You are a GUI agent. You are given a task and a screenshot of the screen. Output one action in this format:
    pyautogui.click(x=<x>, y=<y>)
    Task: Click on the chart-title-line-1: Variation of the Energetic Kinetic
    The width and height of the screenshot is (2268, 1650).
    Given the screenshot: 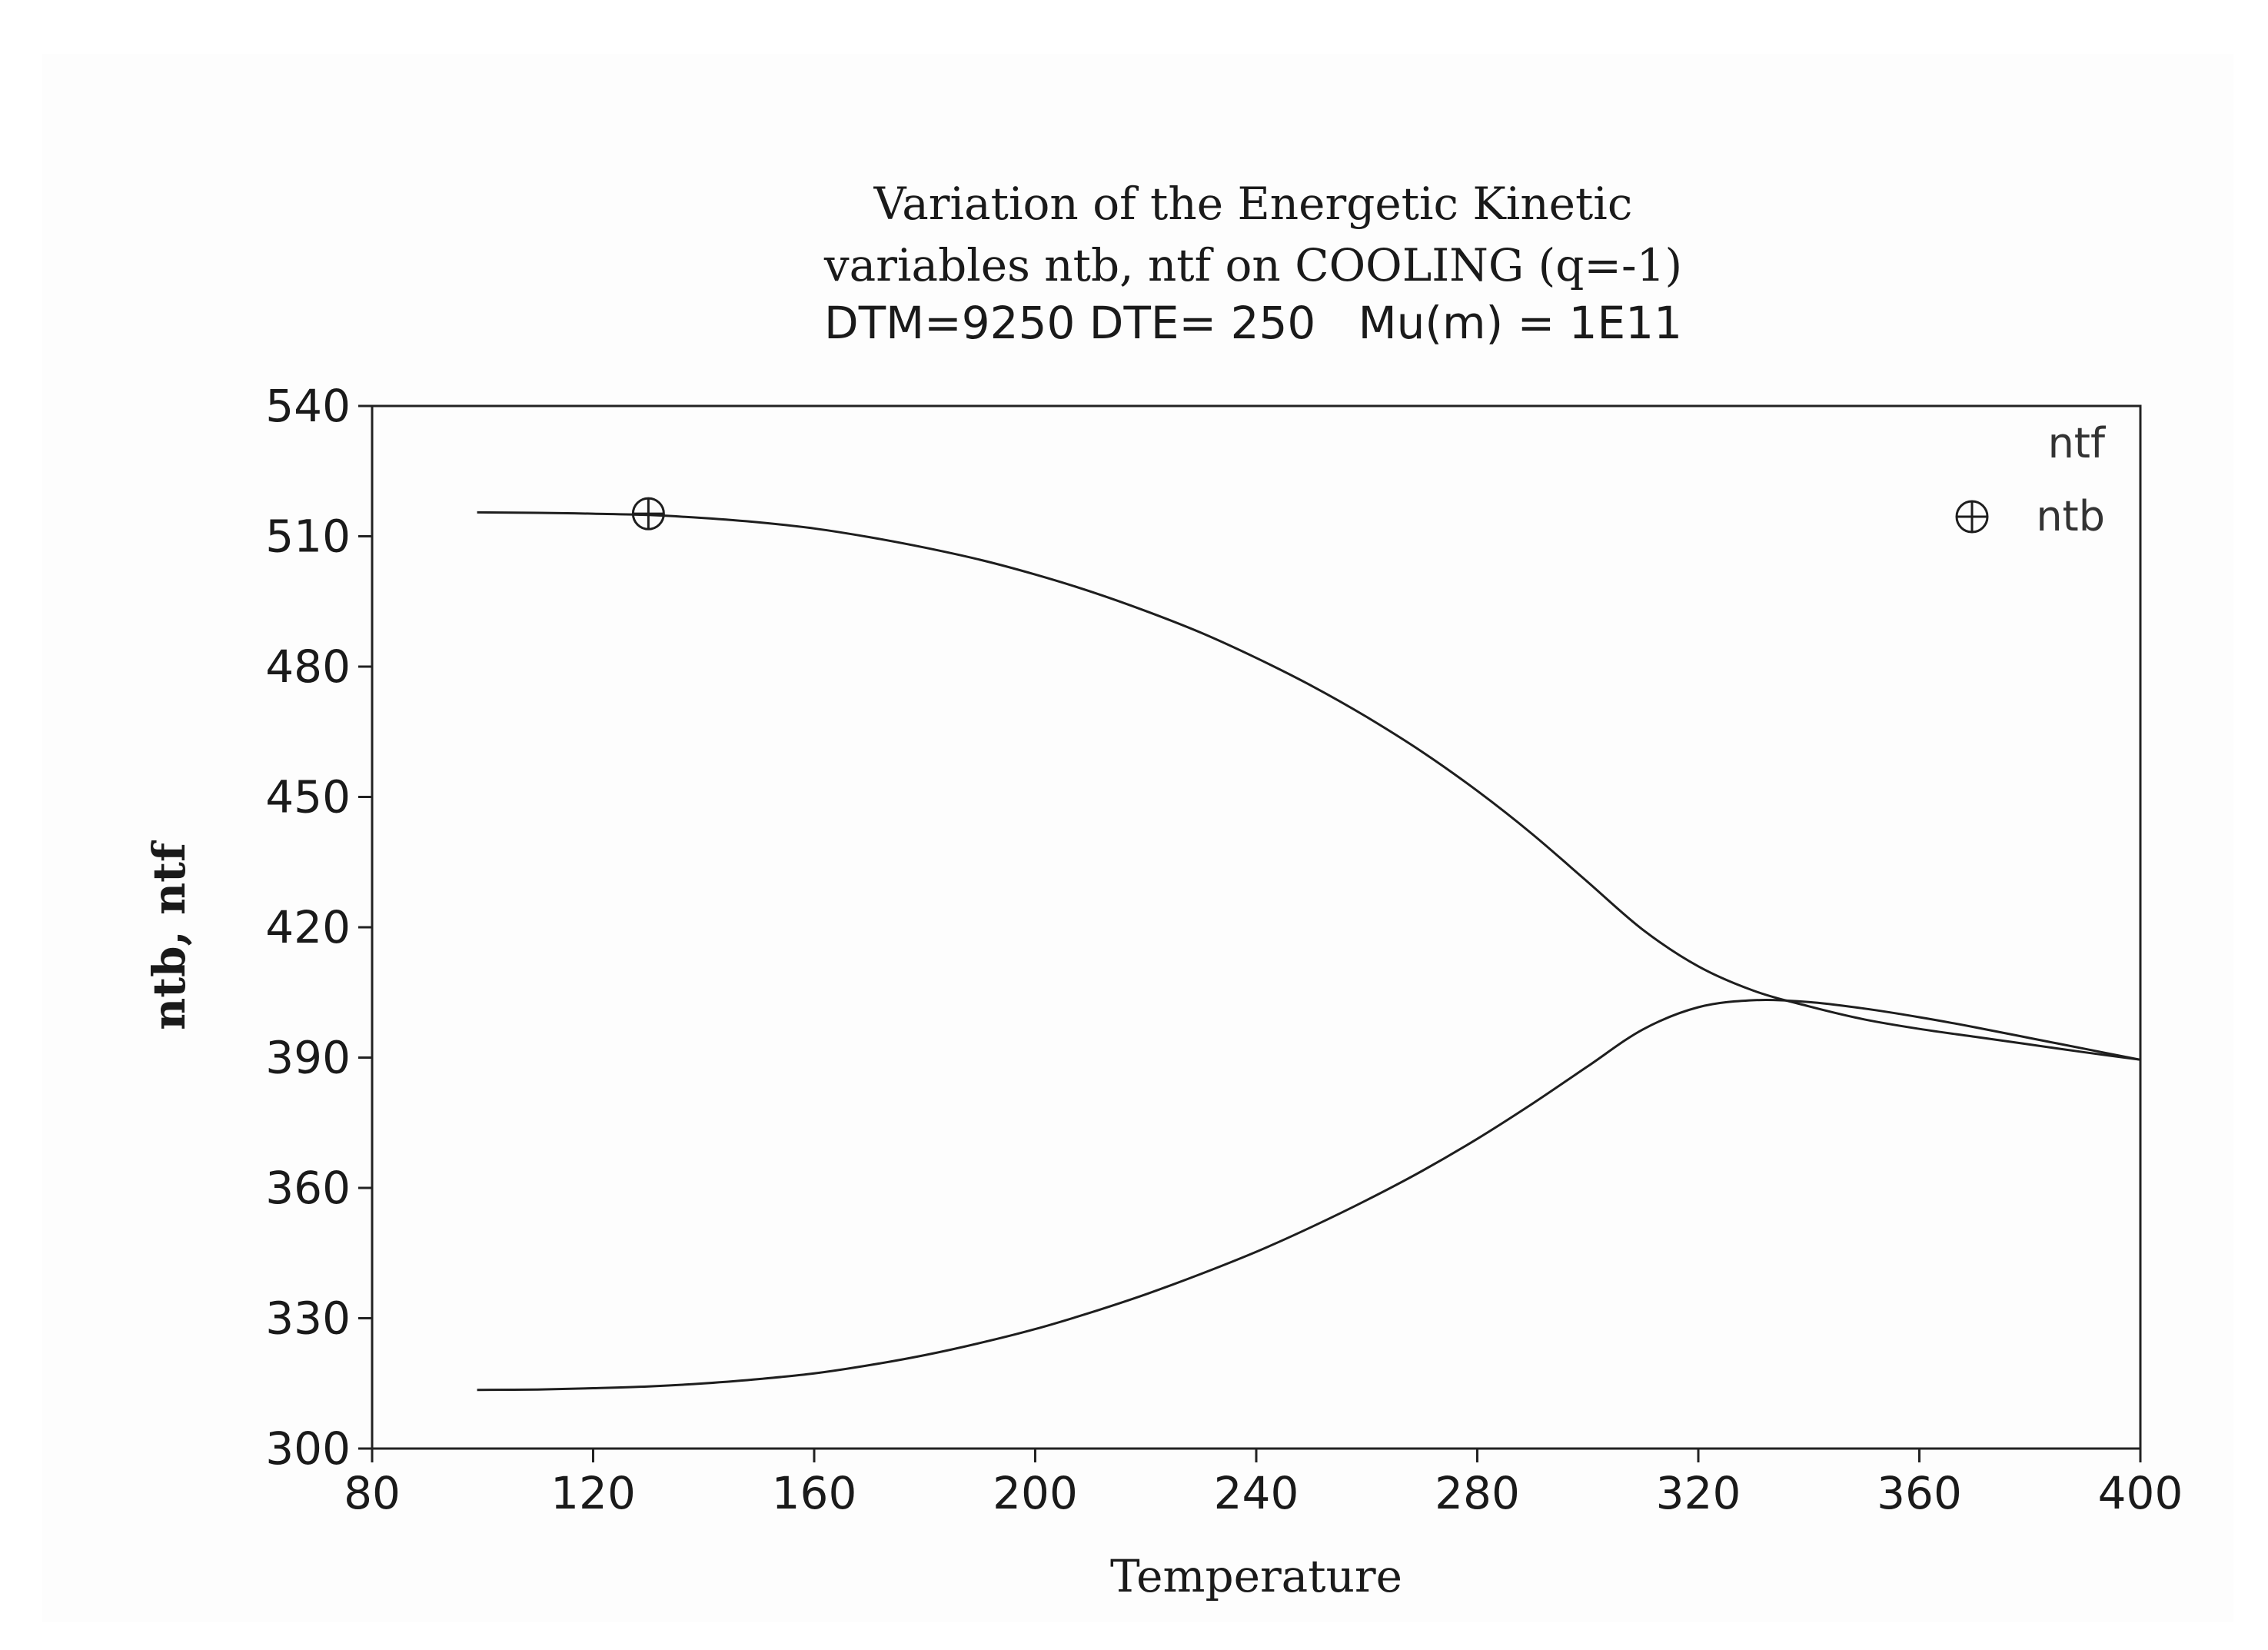 What is the action you would take?
    pyautogui.click(x=1253, y=204)
    